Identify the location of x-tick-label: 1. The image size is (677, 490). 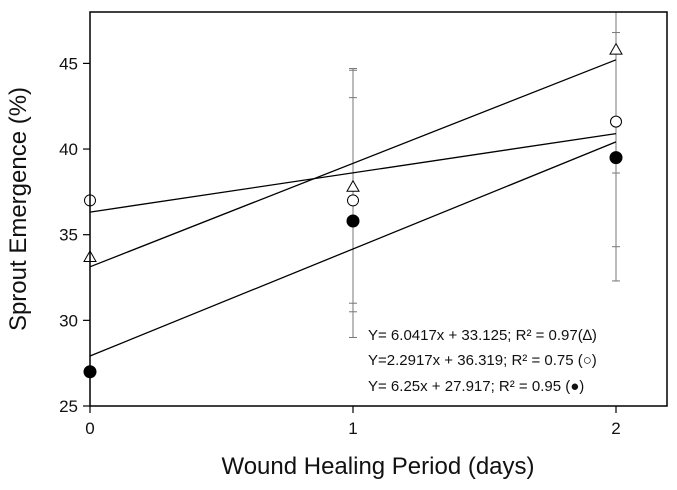
(352, 428).